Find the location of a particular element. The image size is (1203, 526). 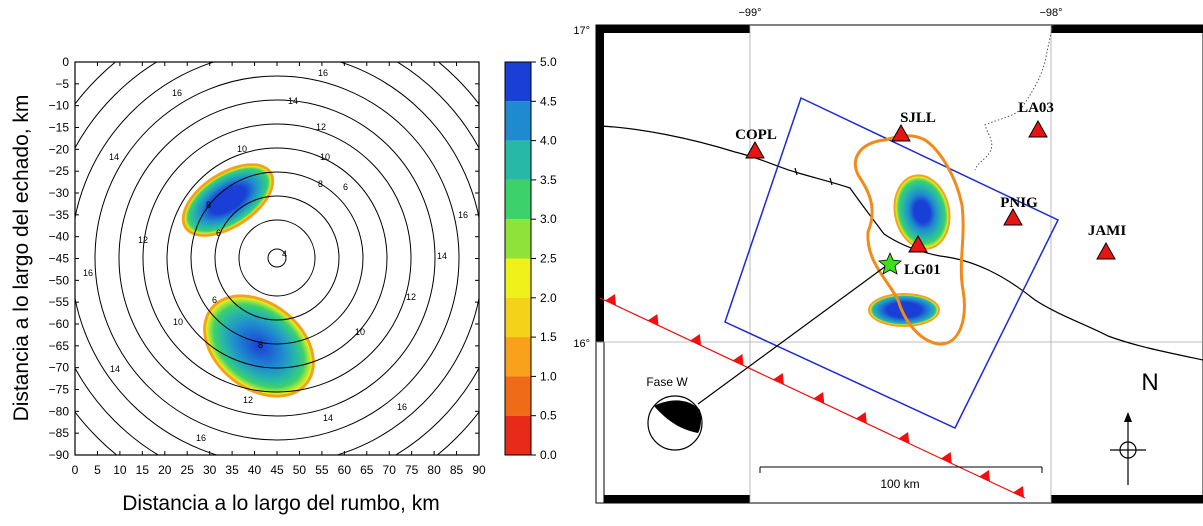

beachball-compression is located at coordinates (678, 416).